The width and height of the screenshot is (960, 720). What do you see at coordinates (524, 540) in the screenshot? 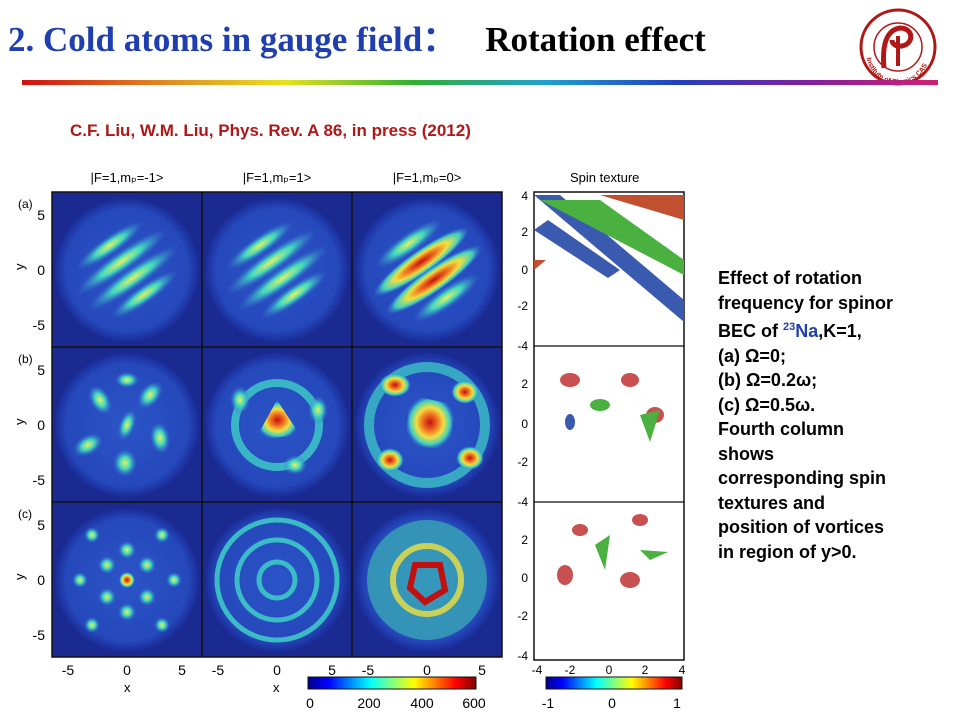
I see `spin-ytick-c-2: 2` at bounding box center [524, 540].